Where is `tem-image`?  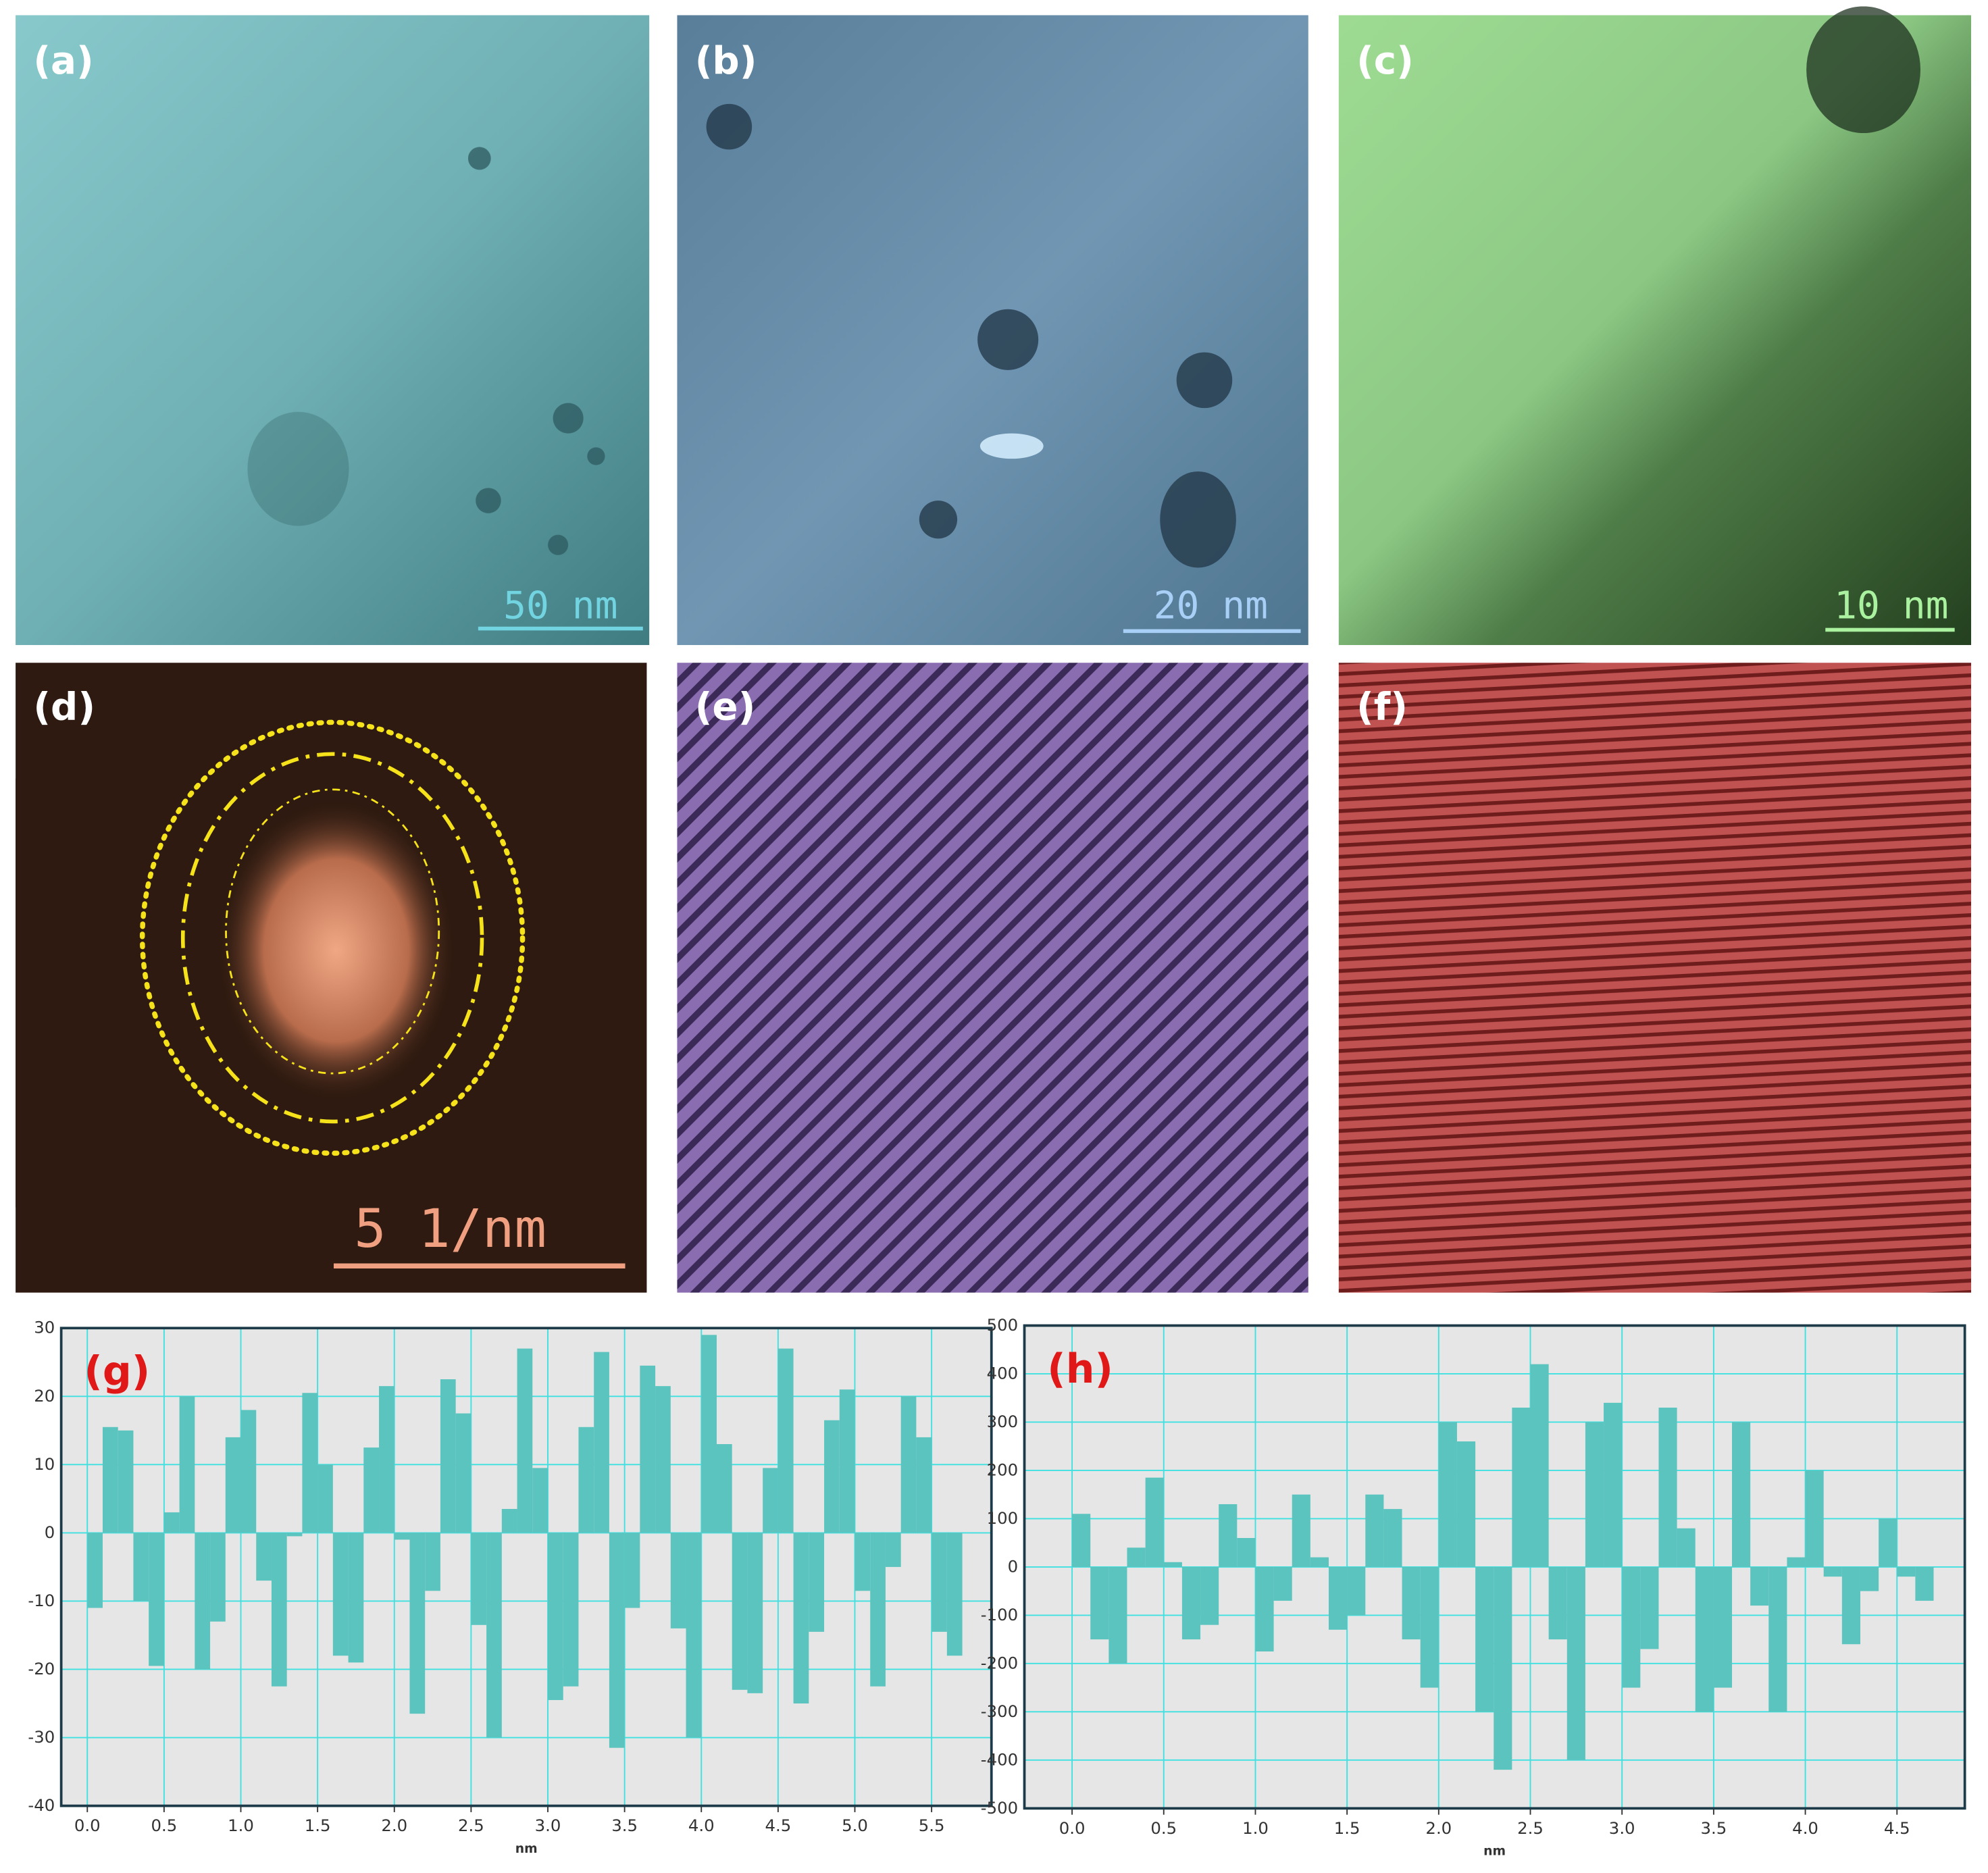
tem-image is located at coordinates (333, 330).